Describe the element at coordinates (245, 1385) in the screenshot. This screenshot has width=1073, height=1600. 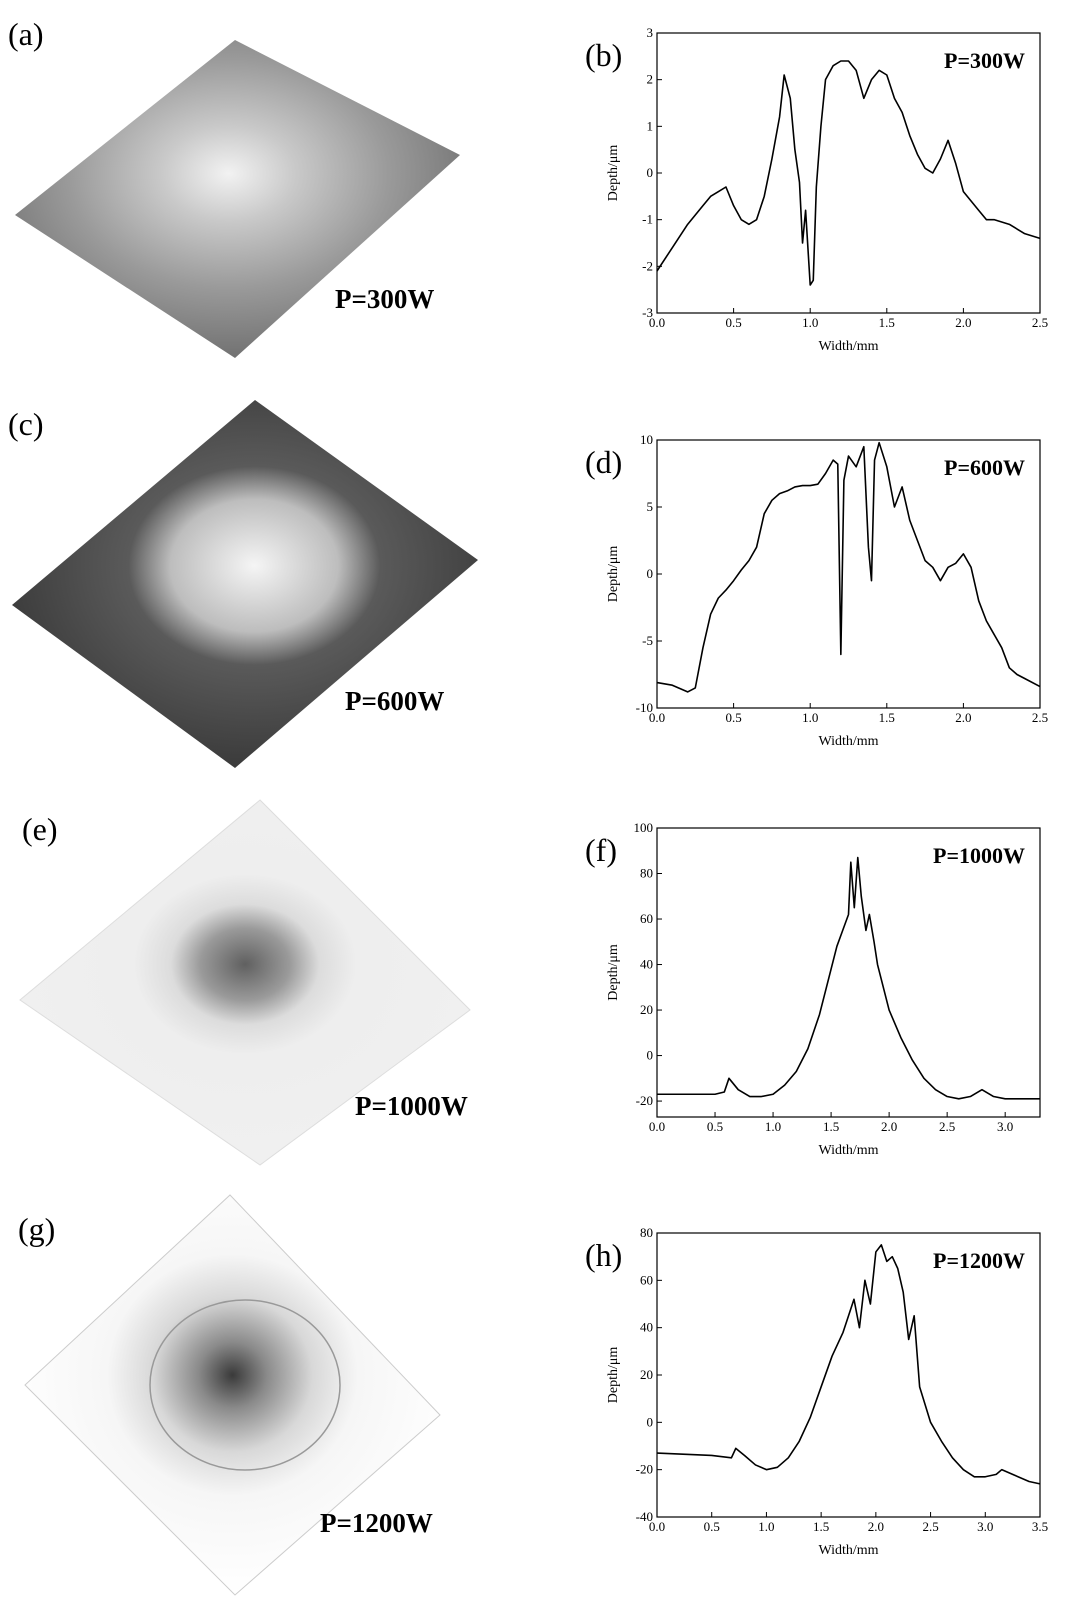
I see `ring` at that location.